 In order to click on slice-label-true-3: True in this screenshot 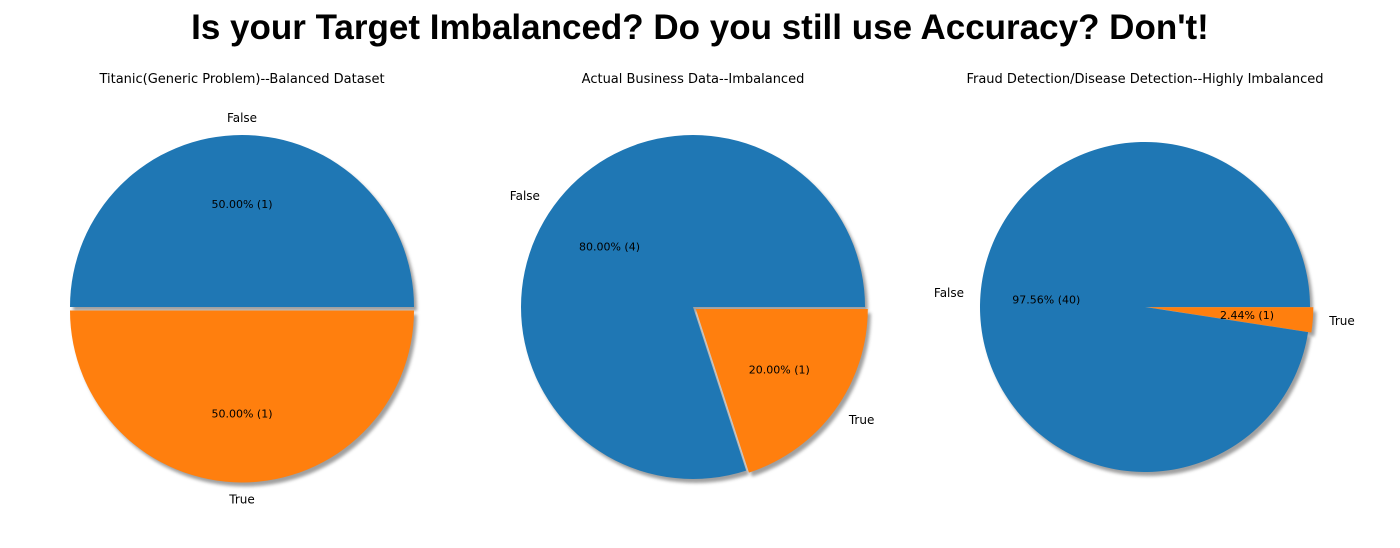, I will do `click(1341, 321)`.